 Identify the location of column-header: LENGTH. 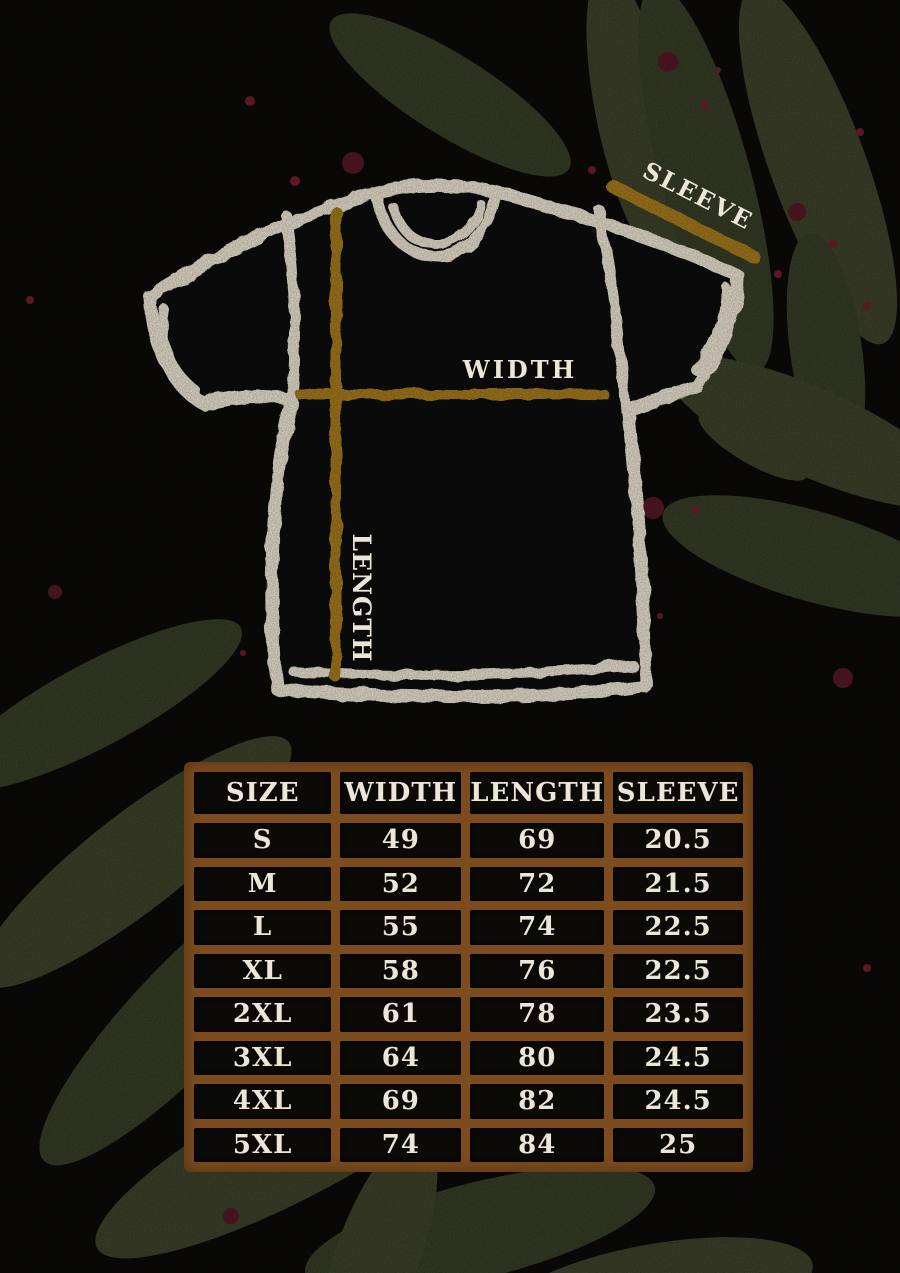
(537, 793).